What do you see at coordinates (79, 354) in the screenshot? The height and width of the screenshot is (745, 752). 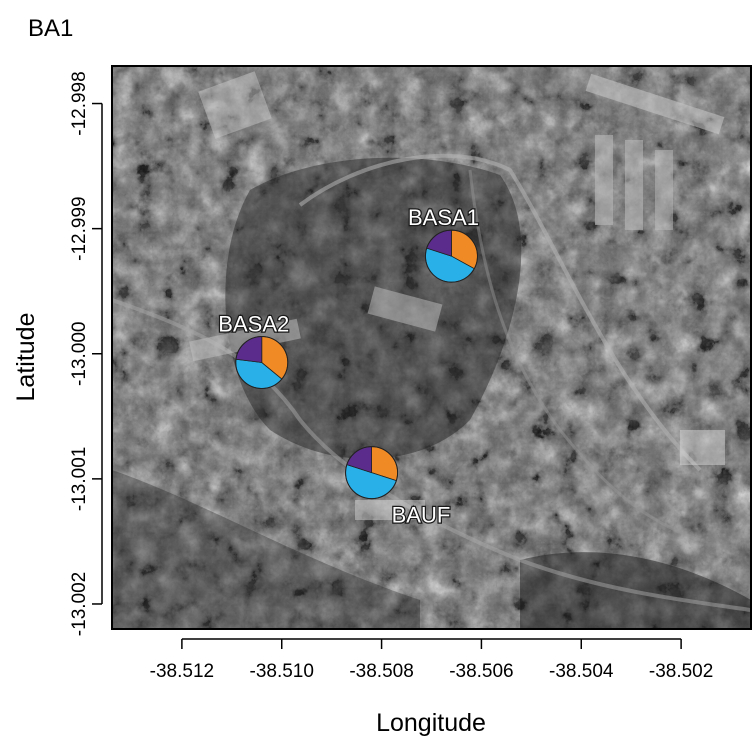 I see `y-tick-label: -13.000` at bounding box center [79, 354].